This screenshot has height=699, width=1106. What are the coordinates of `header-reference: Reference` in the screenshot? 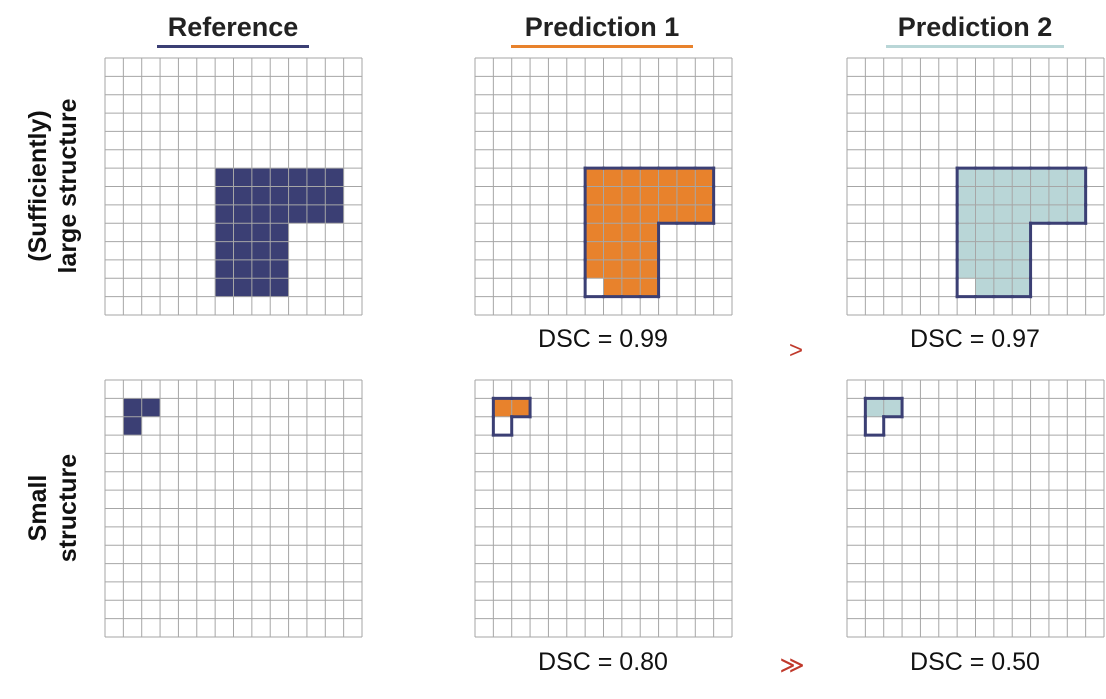 It's located at (233, 30).